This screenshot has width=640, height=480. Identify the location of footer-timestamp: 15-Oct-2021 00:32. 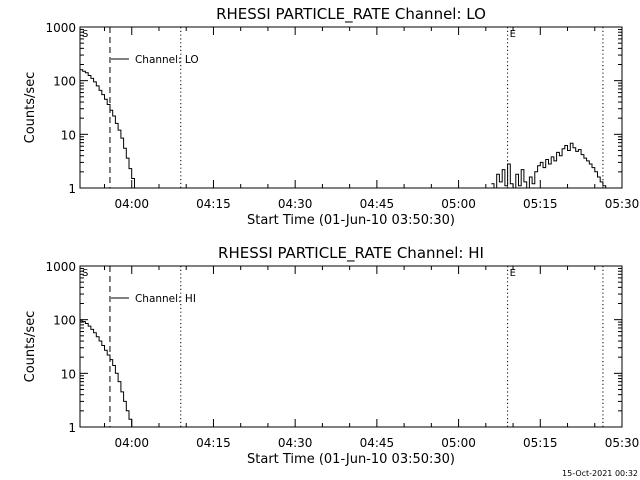
(600, 473).